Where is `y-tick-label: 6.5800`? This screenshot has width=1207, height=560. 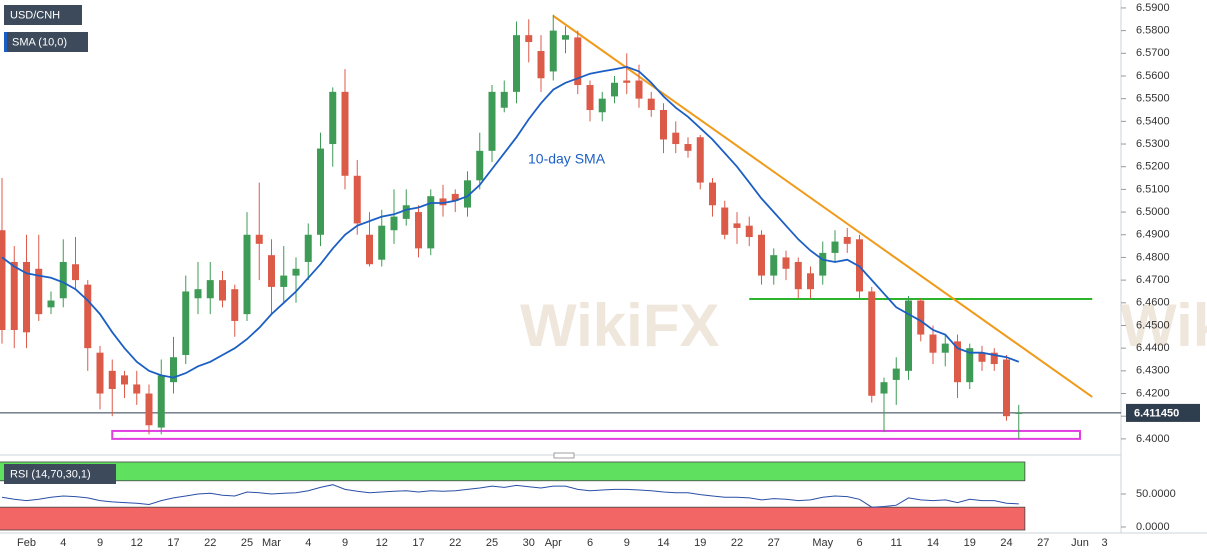 y-tick-label: 6.5800 is located at coordinates (1153, 31).